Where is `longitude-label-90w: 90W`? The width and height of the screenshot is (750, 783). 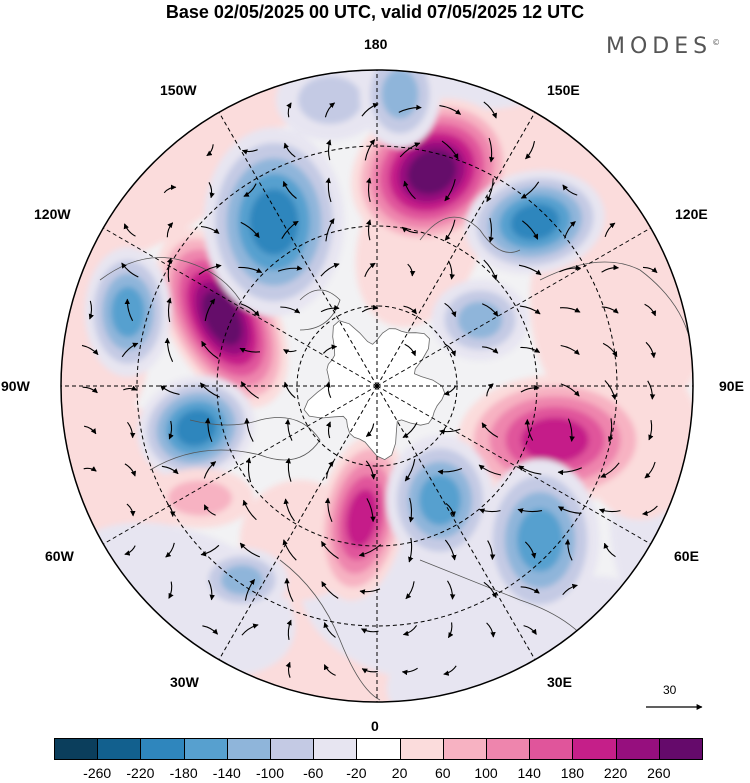 longitude-label-90w: 90W is located at coordinates (15, 386).